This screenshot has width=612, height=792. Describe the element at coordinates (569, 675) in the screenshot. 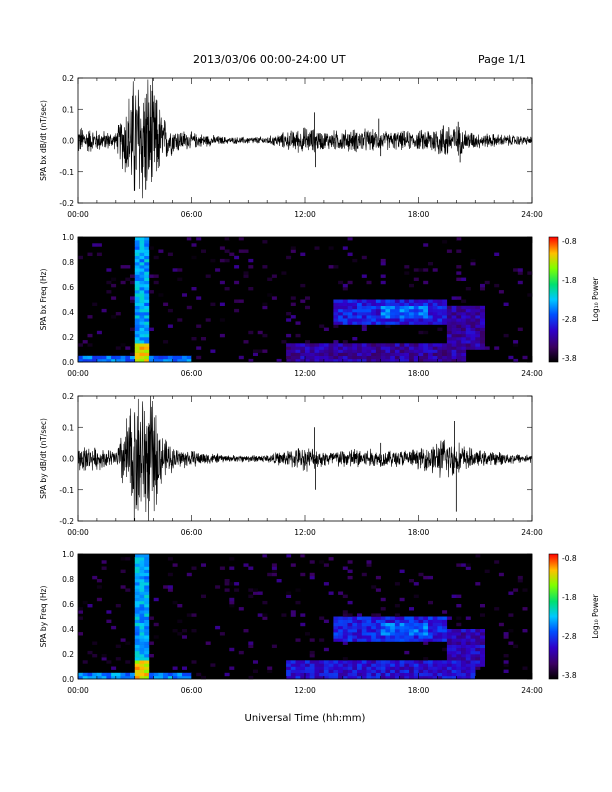

I see `colorbar-tick-label: -3.8` at that location.